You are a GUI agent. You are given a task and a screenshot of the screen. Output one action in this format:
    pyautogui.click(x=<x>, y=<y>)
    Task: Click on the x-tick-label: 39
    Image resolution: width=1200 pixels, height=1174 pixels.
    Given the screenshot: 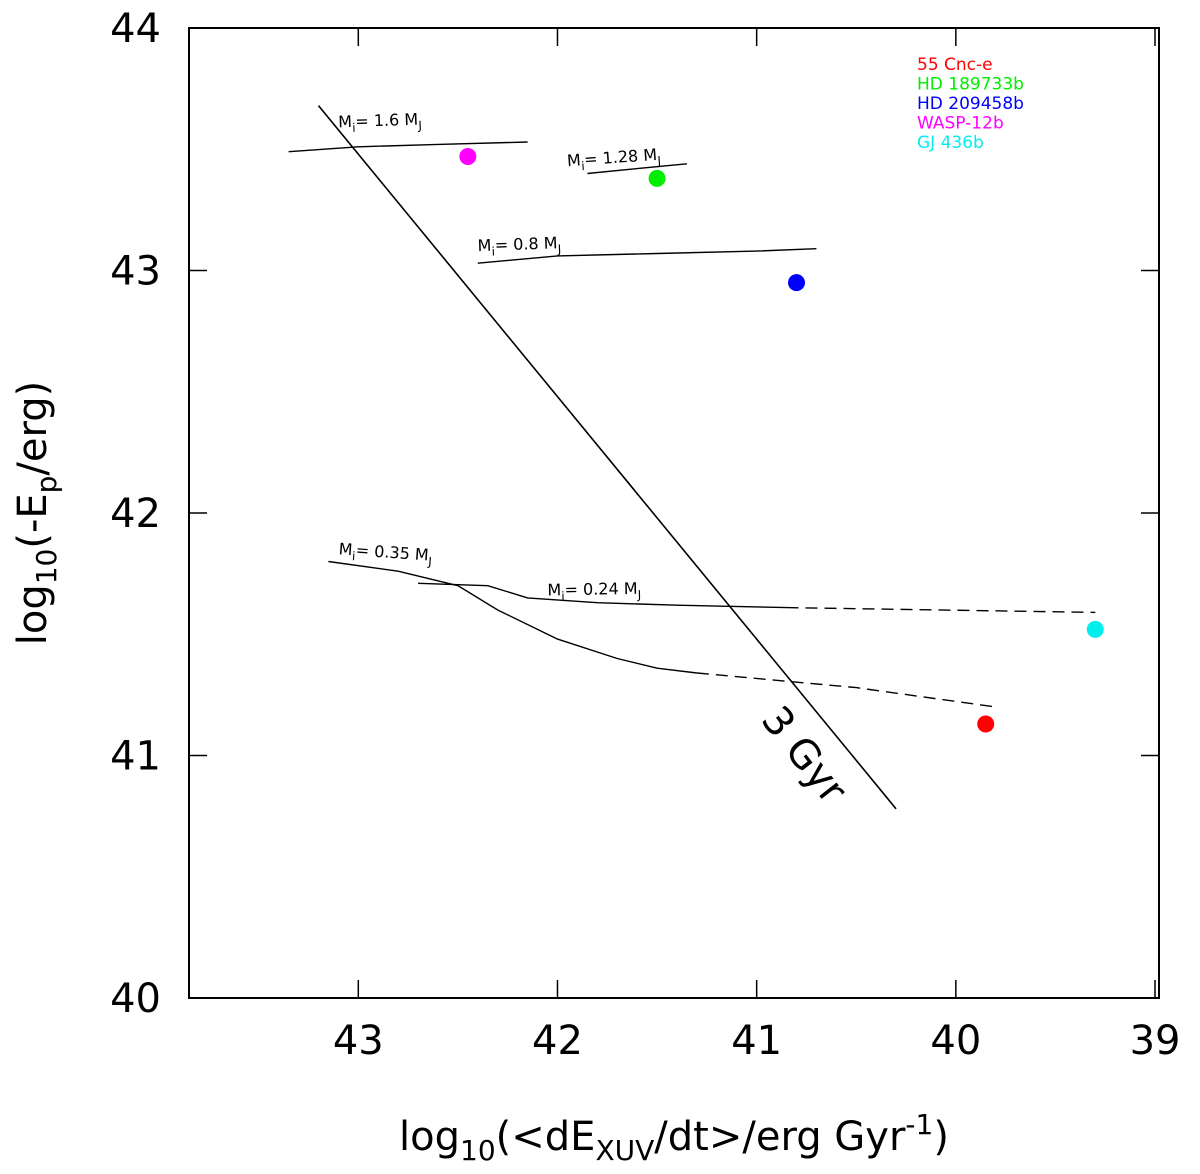 What is the action you would take?
    pyautogui.click(x=1155, y=1041)
    